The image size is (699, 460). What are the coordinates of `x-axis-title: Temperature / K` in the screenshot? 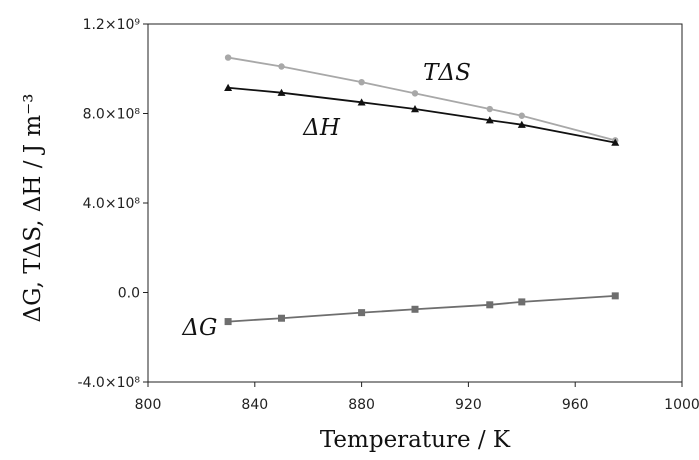 It's located at (415, 440).